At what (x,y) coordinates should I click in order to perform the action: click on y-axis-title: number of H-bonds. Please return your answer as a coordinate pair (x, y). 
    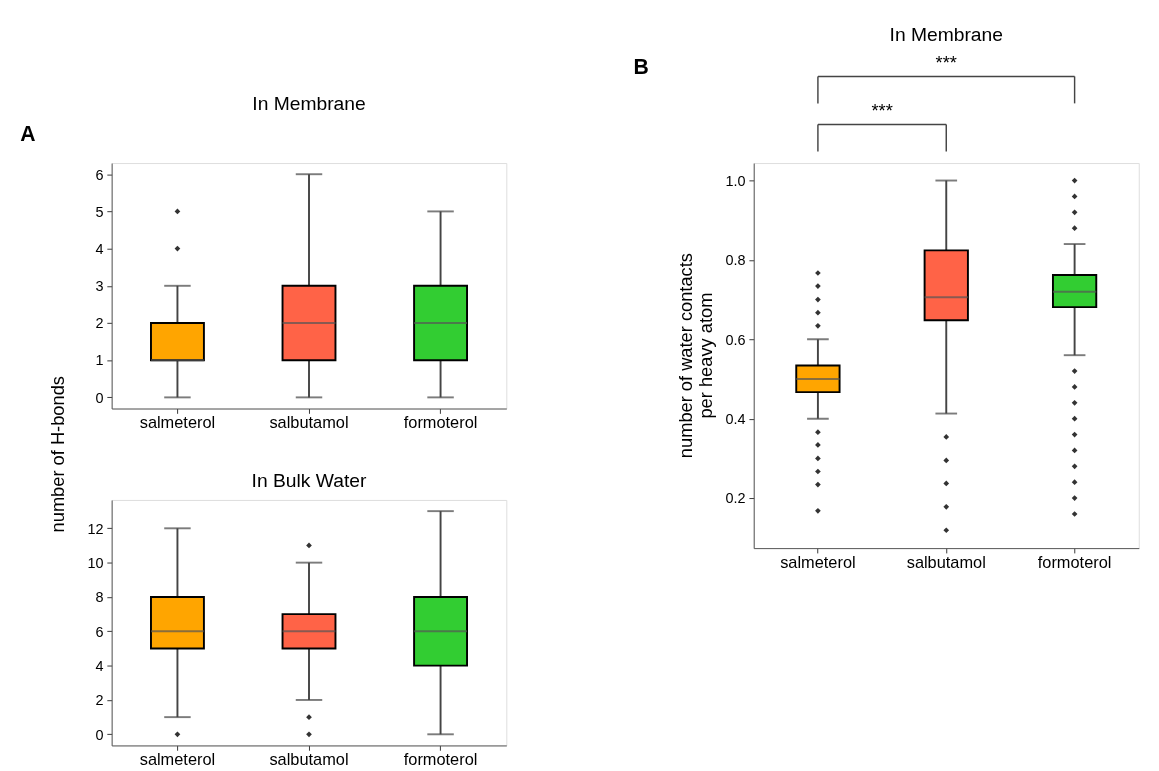
    Looking at the image, I should click on (58, 454).